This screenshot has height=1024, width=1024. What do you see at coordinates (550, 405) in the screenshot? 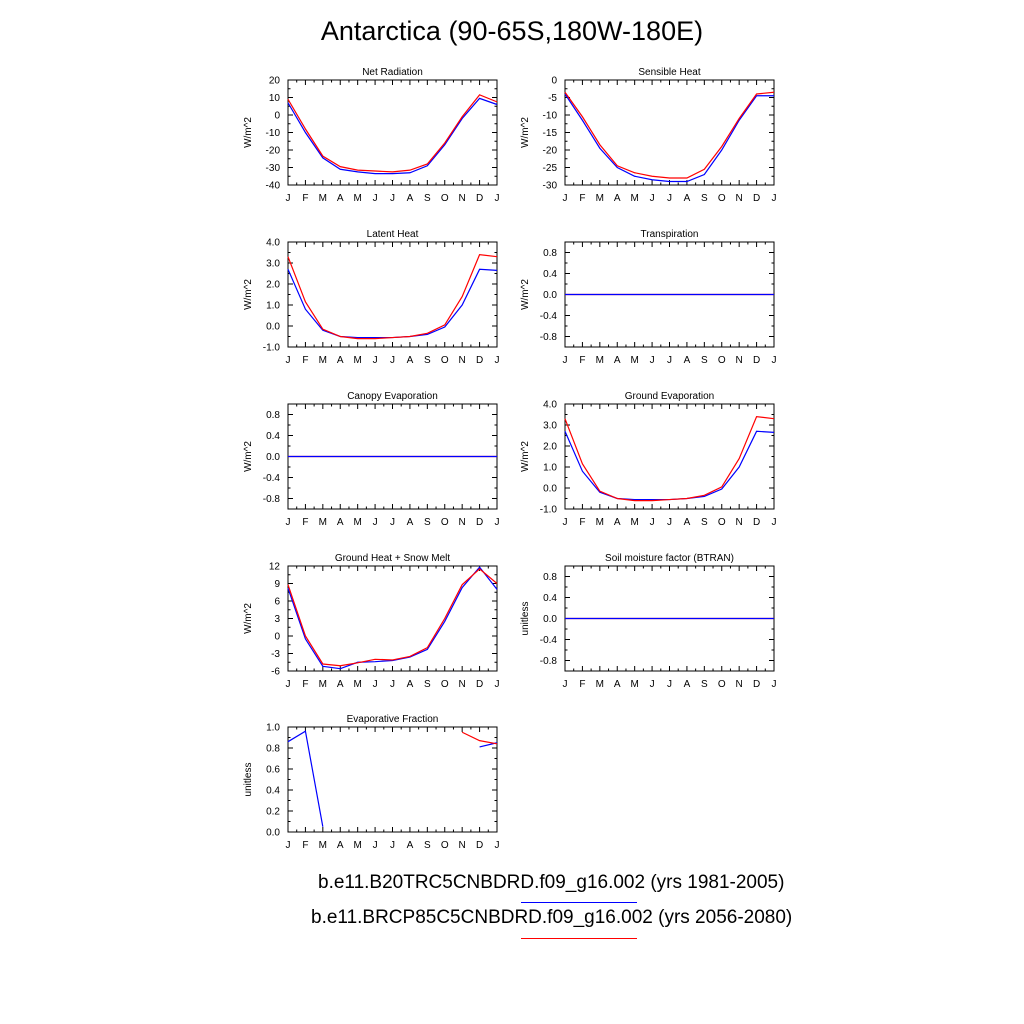
I see `y-tick-label: 4.0` at bounding box center [550, 405].